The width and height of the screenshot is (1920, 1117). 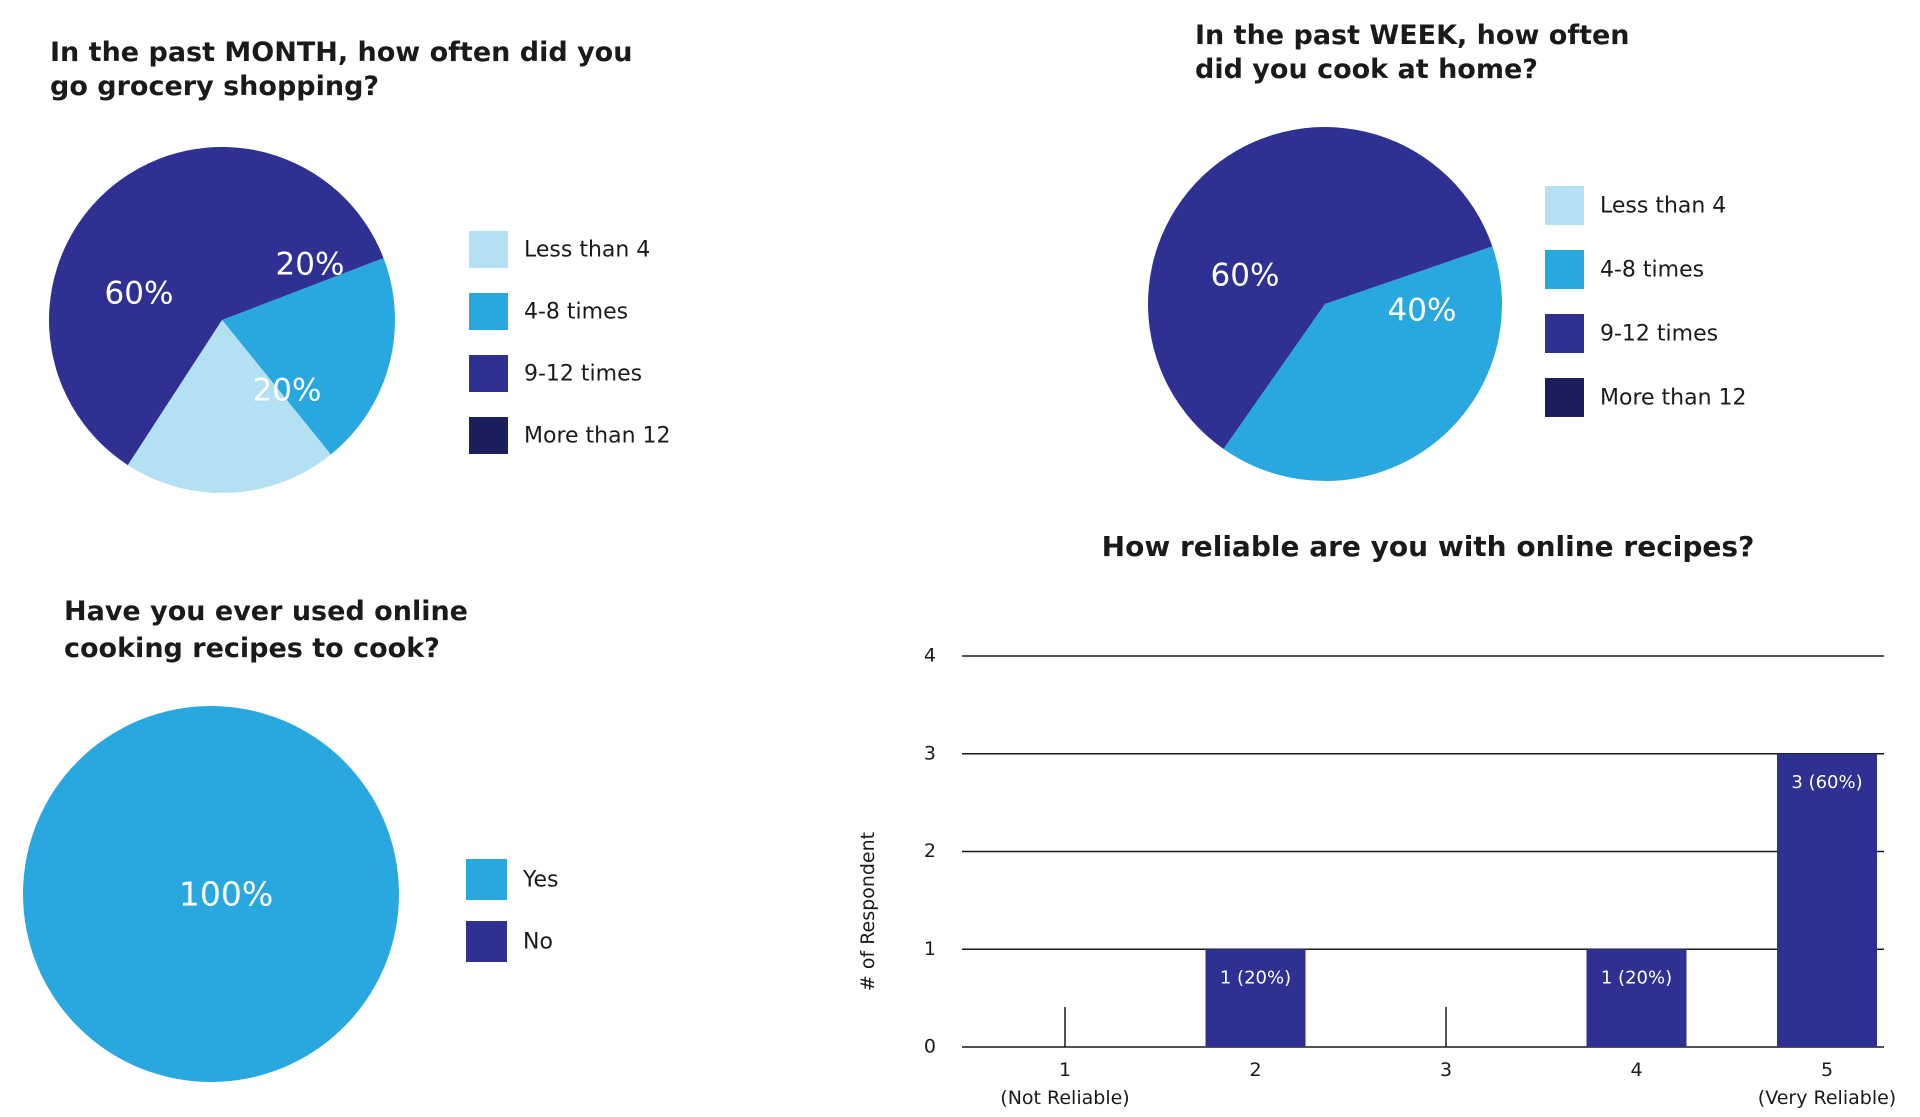 I want to click on chart-title-line: did you cook at home?, so click(x=1366, y=69).